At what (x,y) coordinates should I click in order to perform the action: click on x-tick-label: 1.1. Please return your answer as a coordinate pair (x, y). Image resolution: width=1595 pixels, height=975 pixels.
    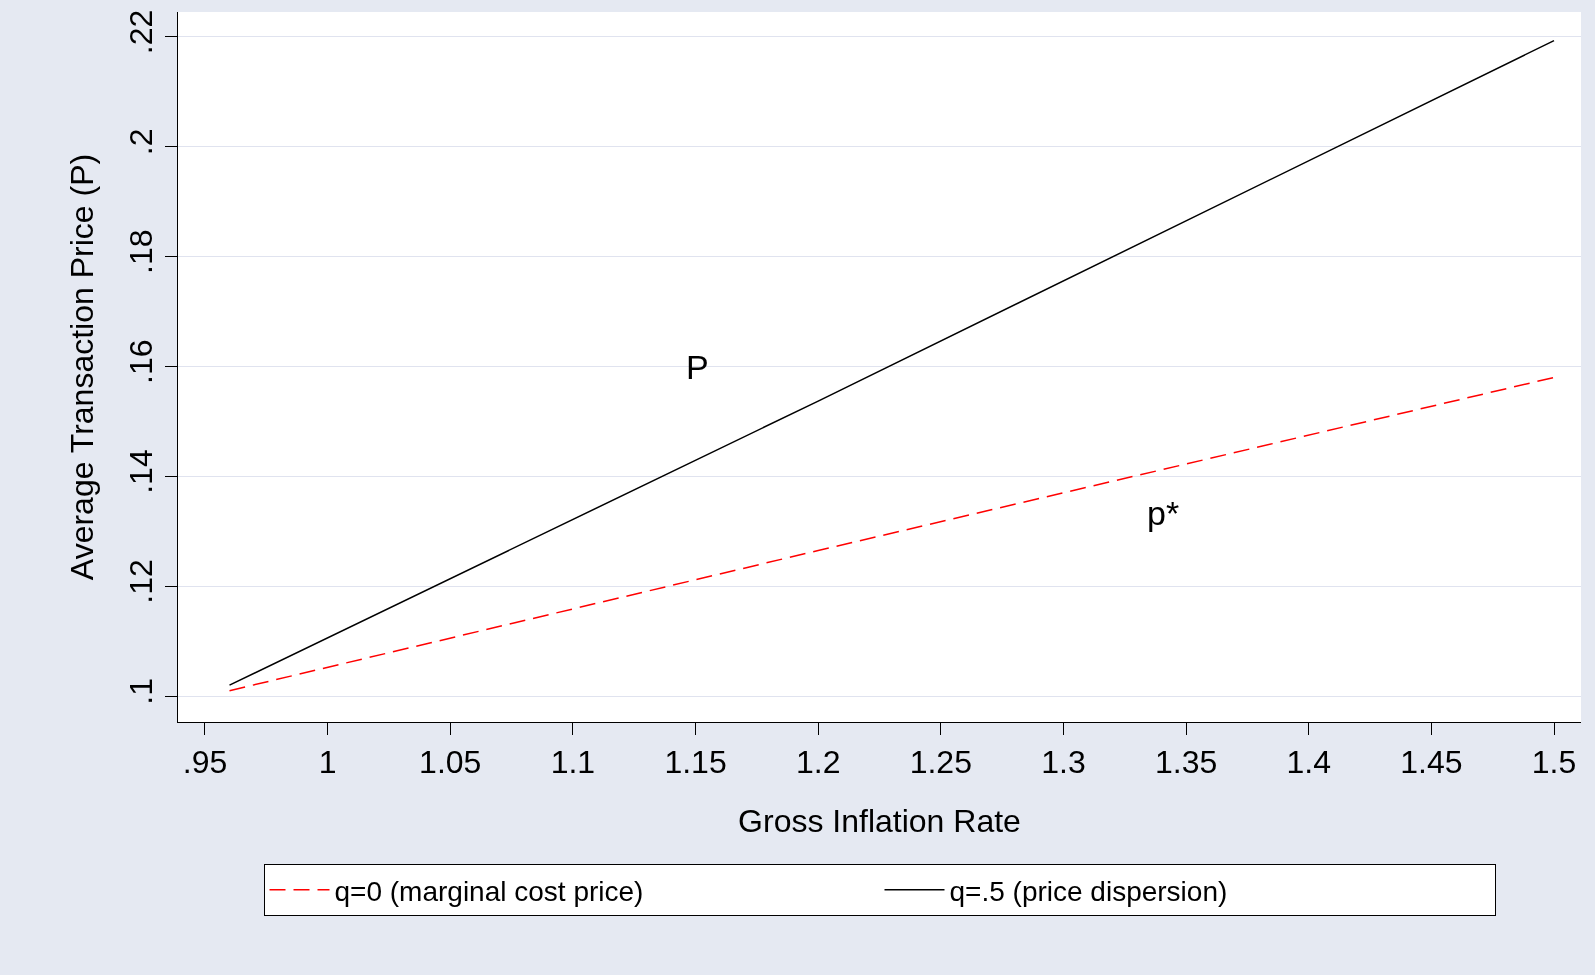
    Looking at the image, I should click on (573, 762).